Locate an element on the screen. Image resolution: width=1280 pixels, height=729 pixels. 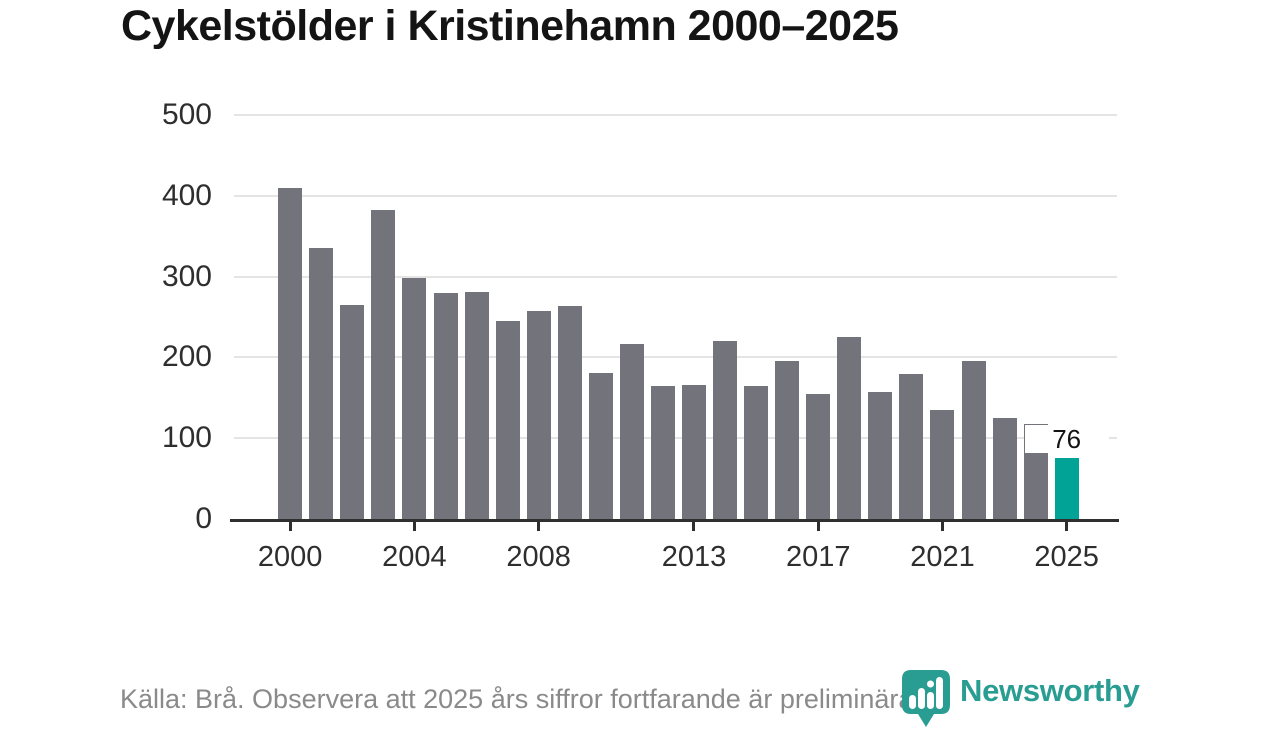
logo-wordmark: Newsworthy is located at coordinates (1050, 690).